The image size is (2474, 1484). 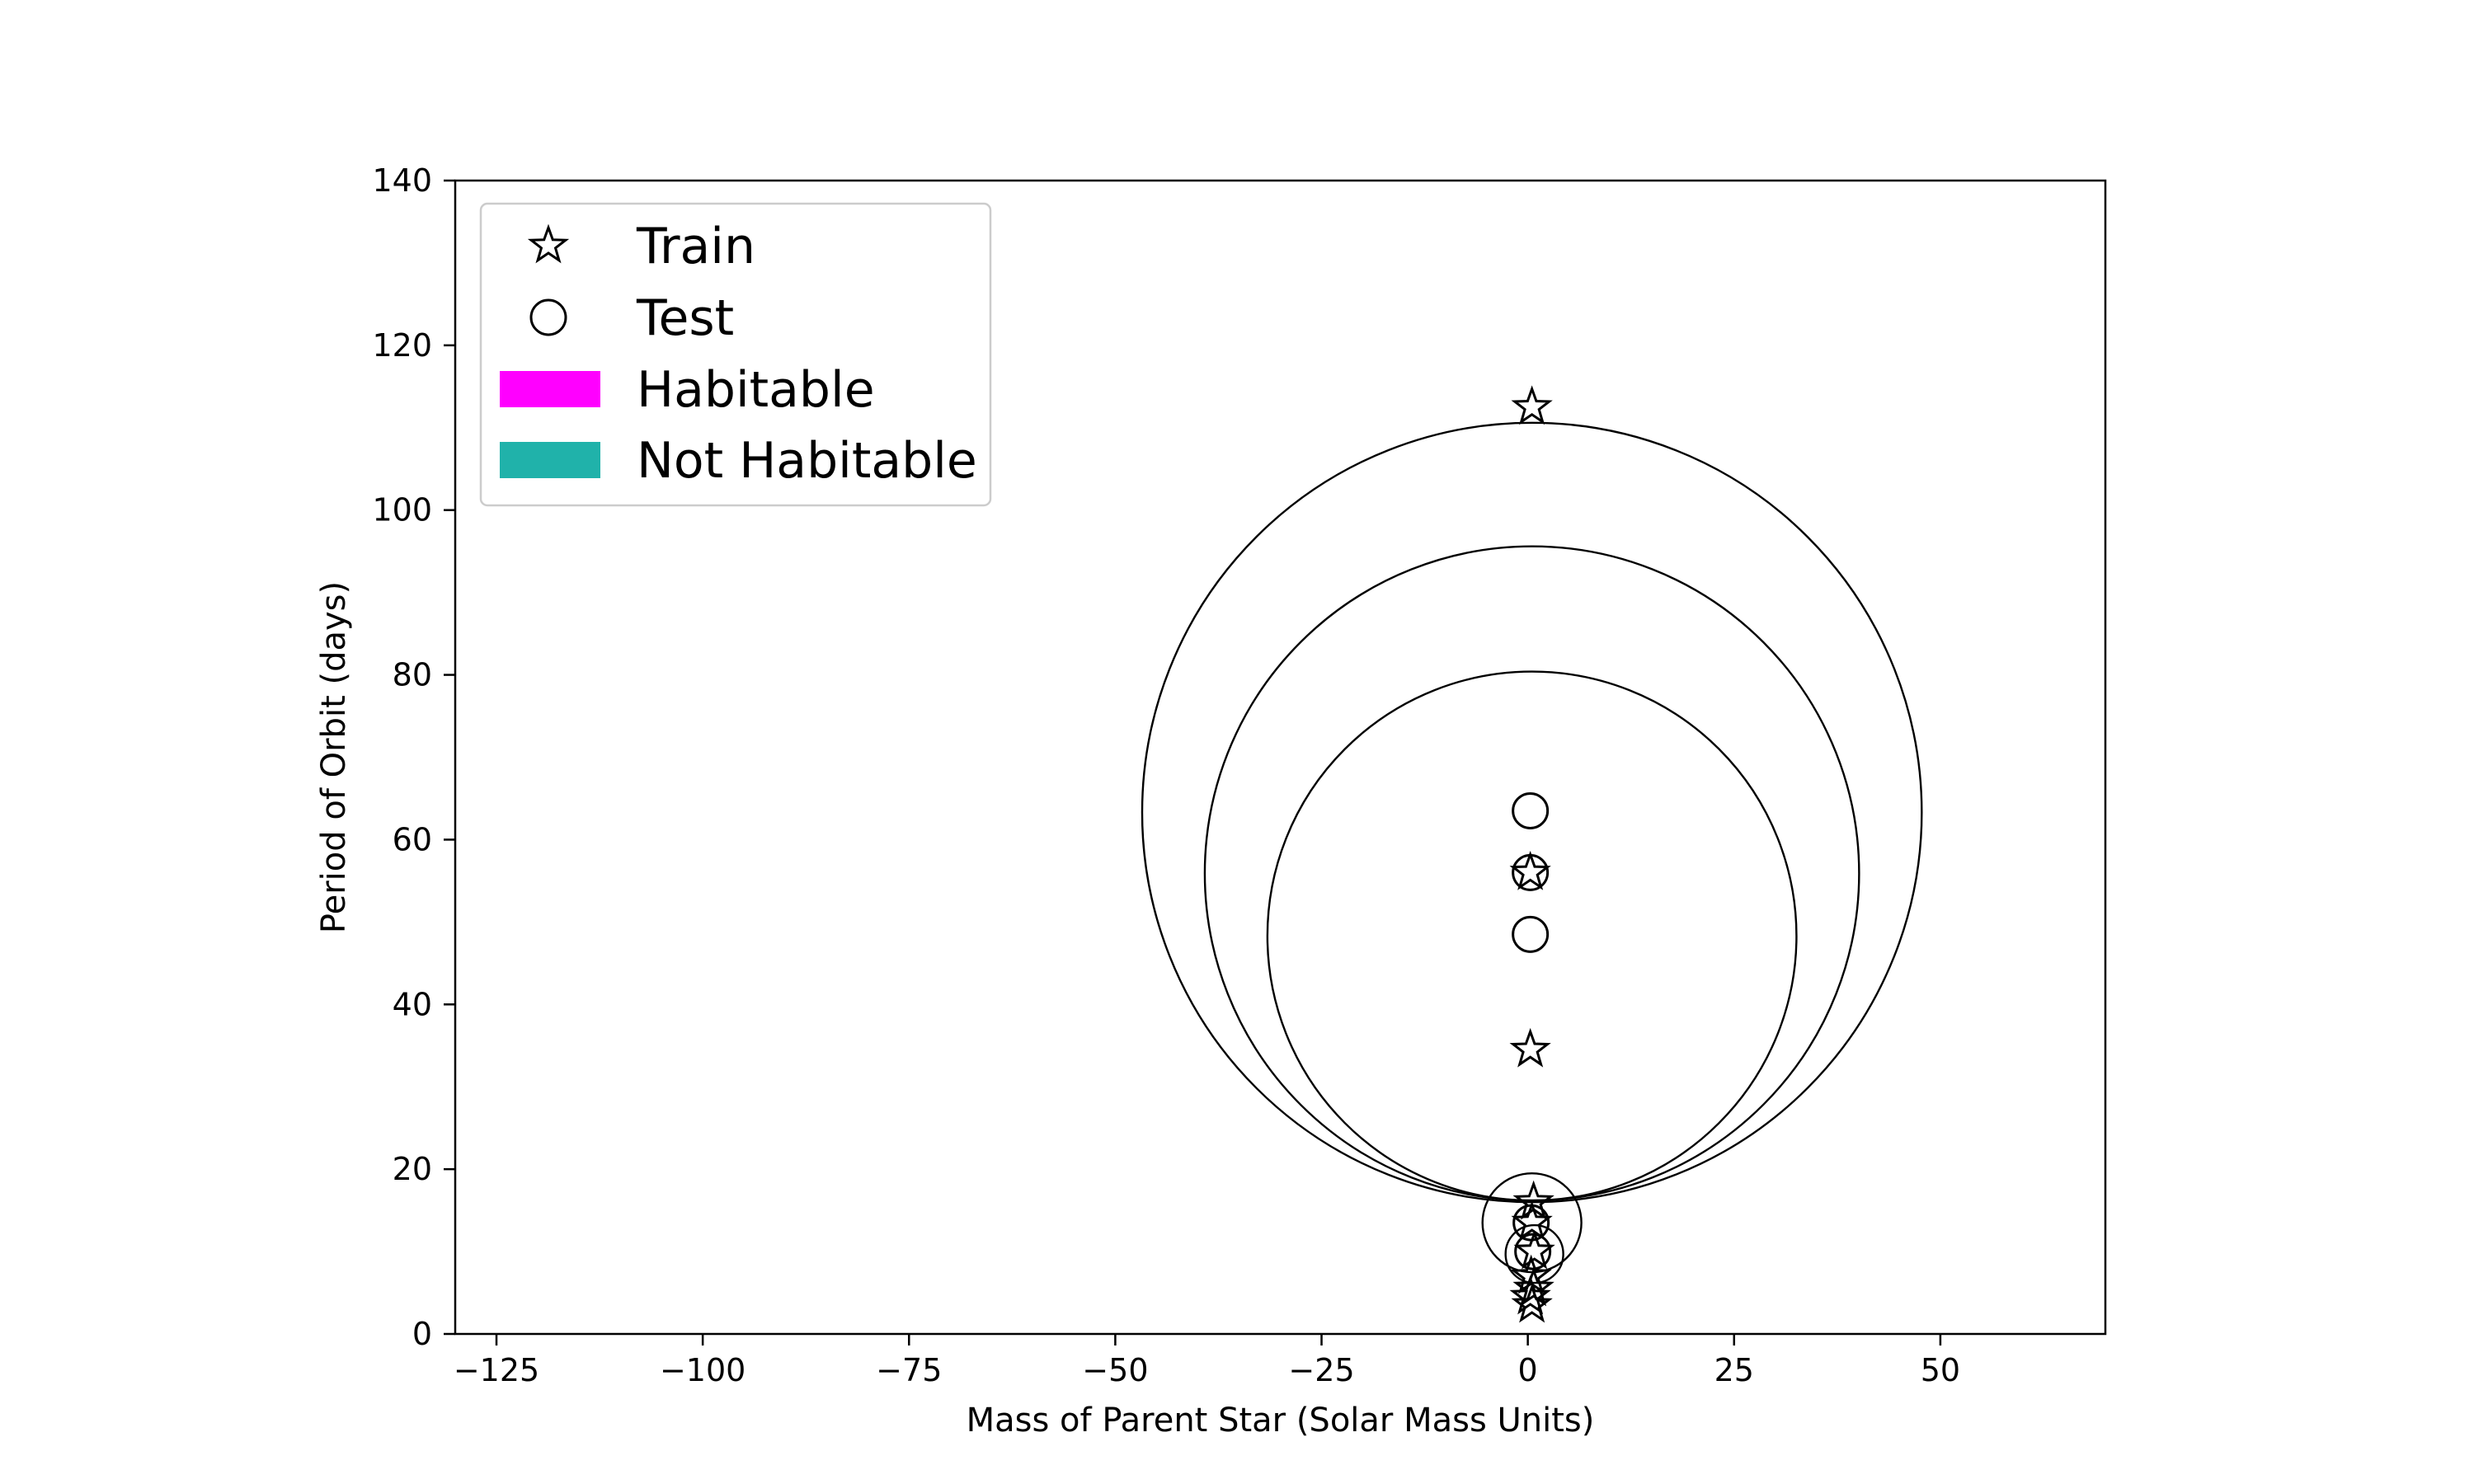 I want to click on y-tick-label: 40, so click(x=412, y=1004).